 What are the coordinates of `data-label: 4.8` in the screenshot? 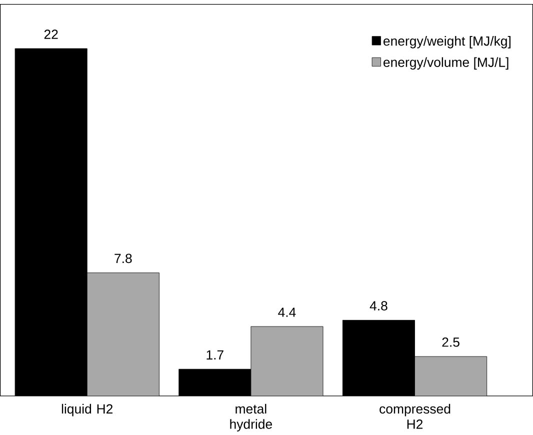 It's located at (379, 306).